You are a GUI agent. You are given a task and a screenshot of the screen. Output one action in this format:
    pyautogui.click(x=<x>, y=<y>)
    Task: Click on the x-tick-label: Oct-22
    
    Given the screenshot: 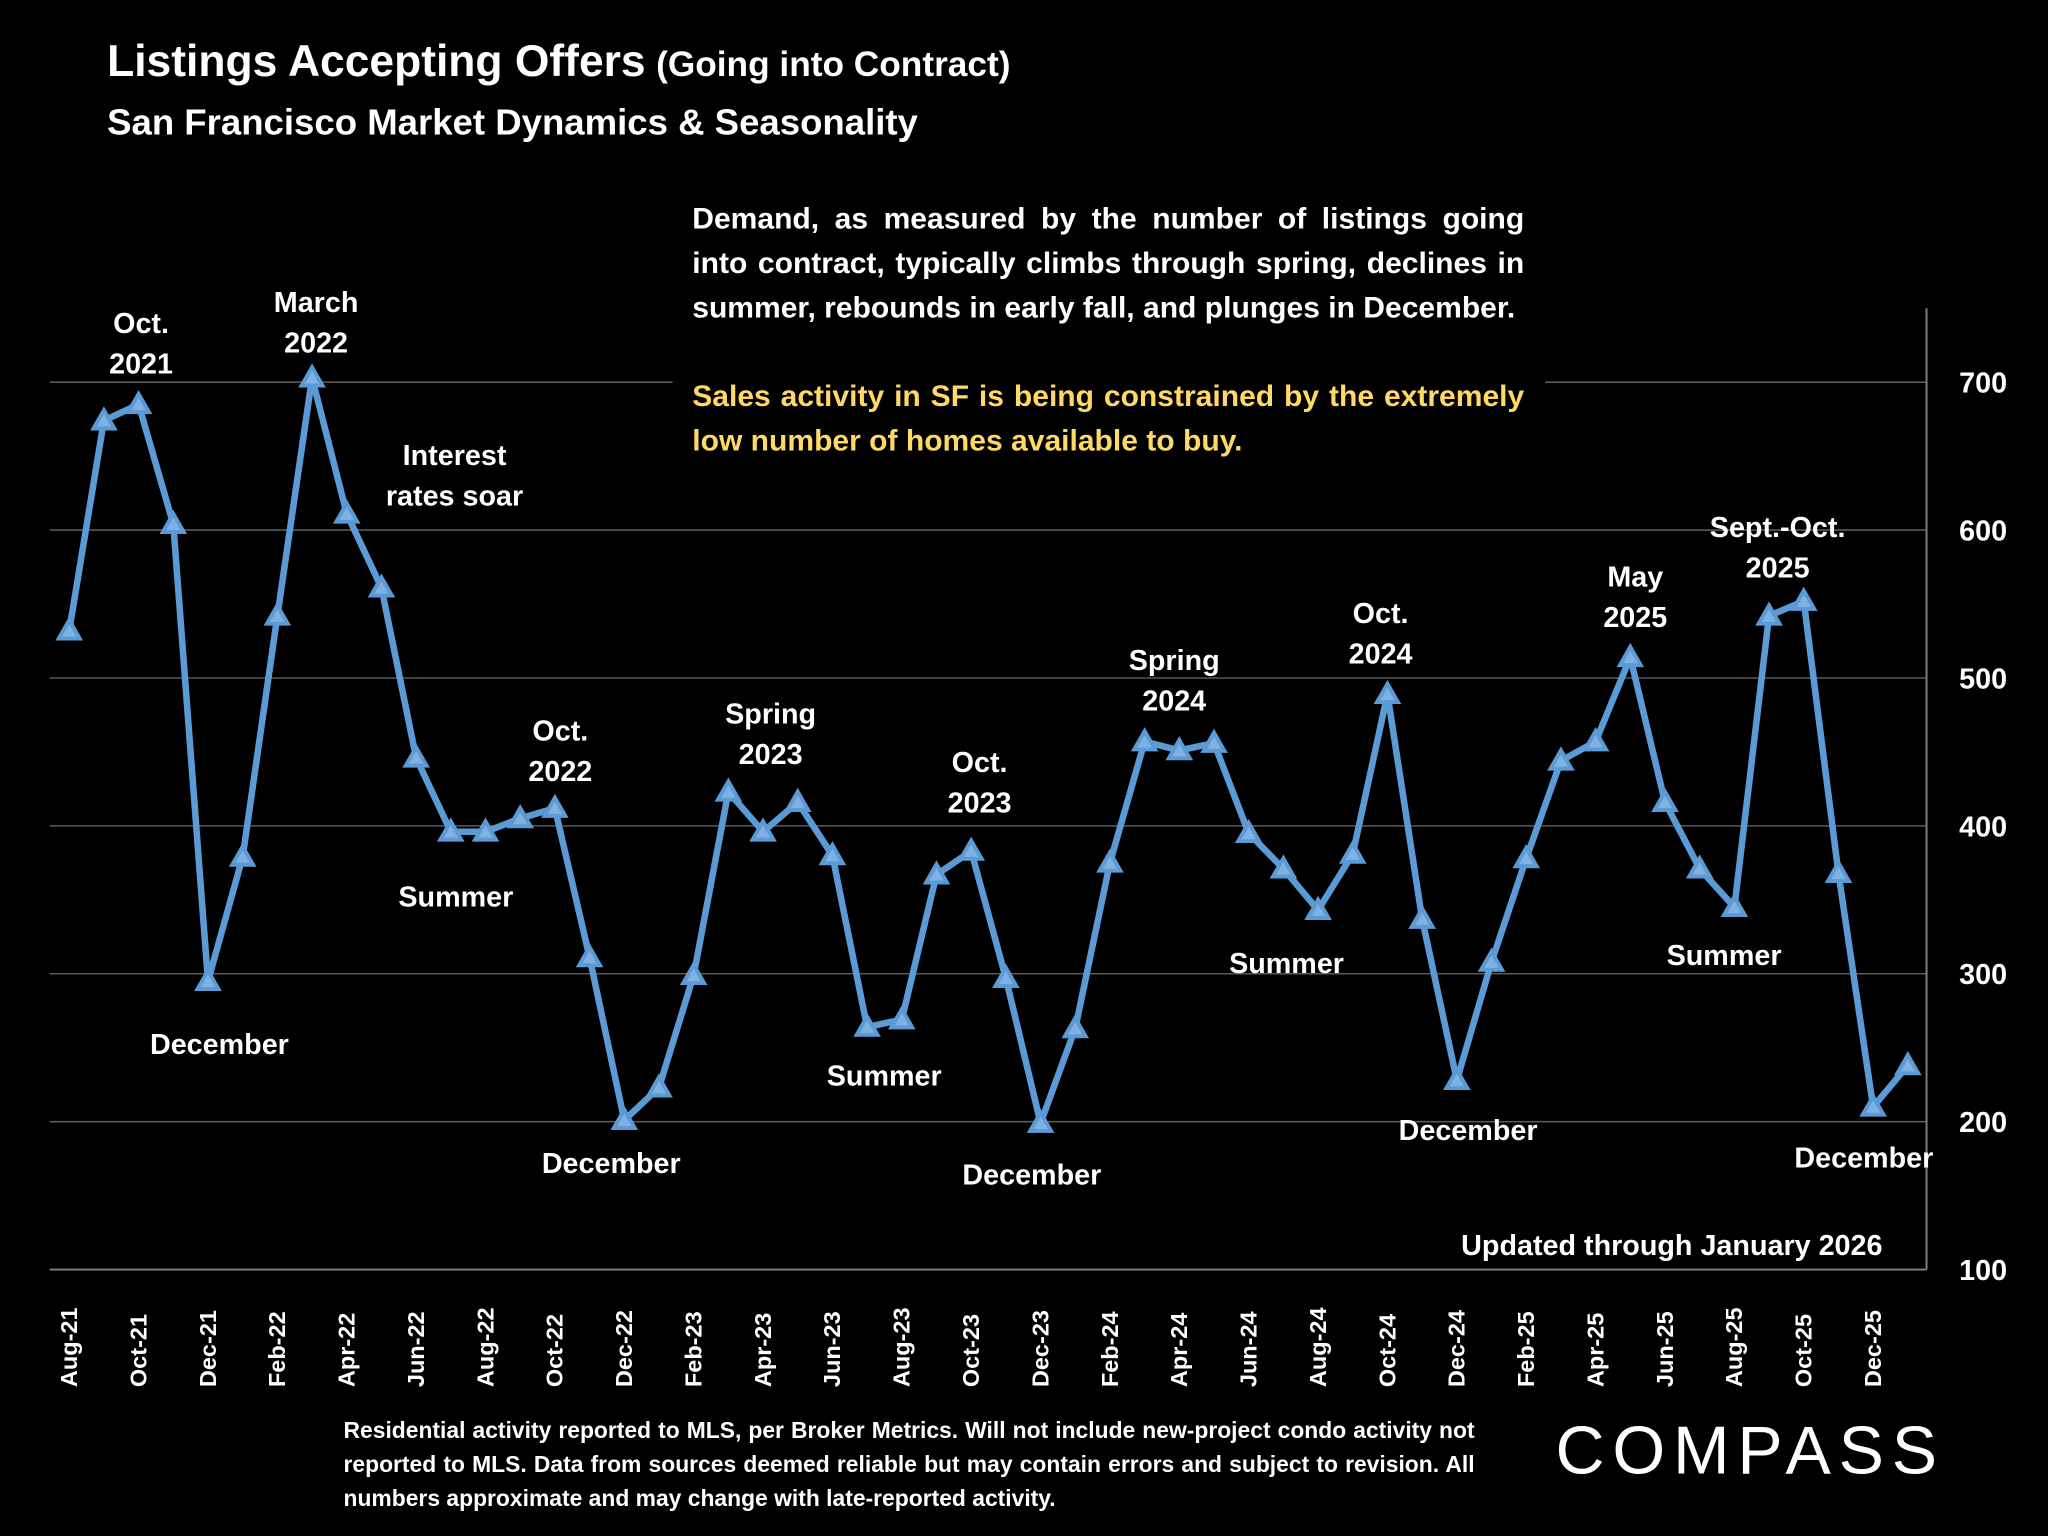 What is the action you would take?
    pyautogui.click(x=555, y=1350)
    